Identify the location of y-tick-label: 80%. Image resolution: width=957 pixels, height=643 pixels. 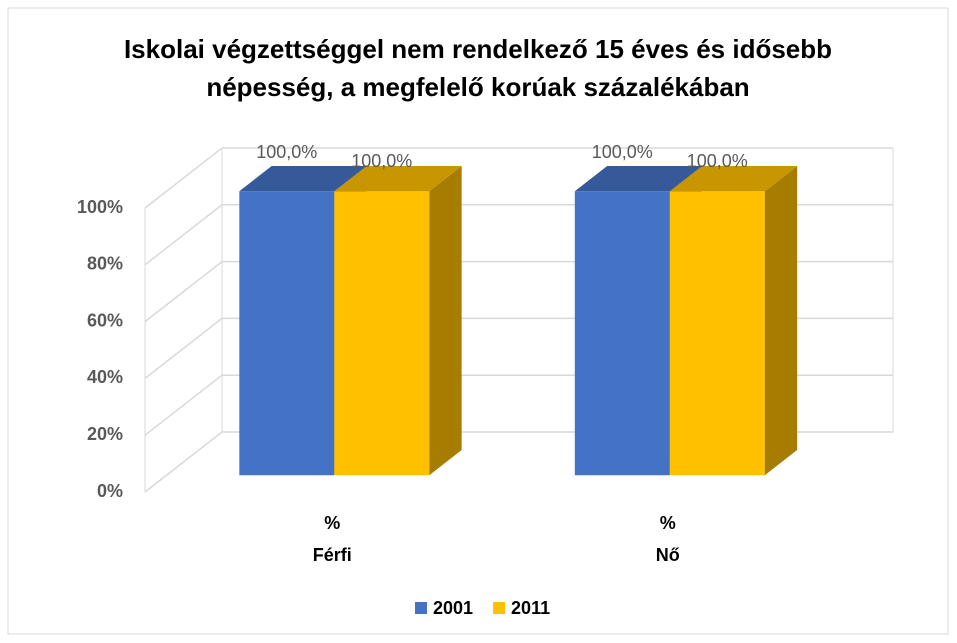
(105, 264).